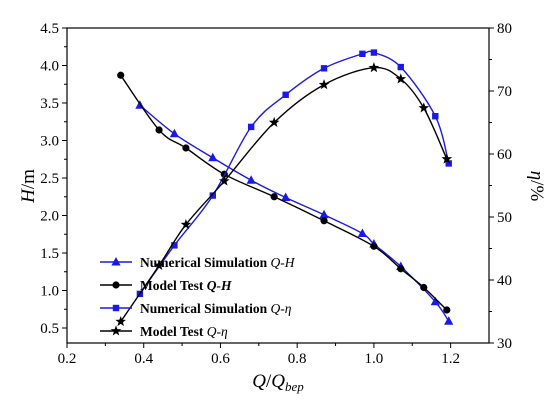  Describe the element at coordinates (49, 329) in the screenshot. I see `y-left-tick-label: 0.5` at that location.